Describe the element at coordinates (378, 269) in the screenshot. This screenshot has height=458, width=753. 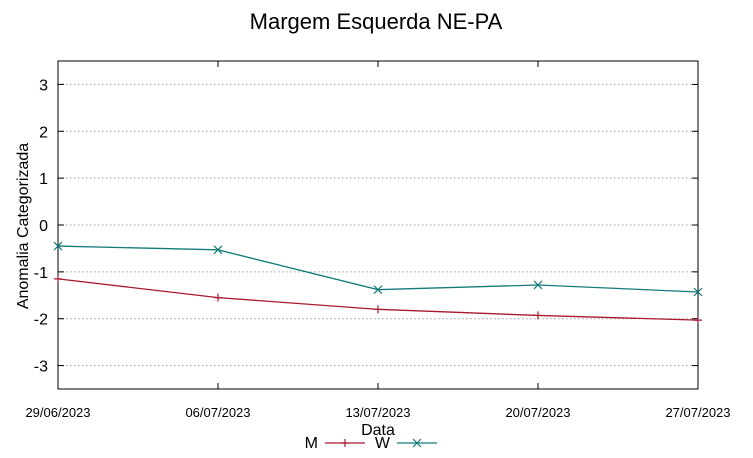
I see `series-line-w` at that location.